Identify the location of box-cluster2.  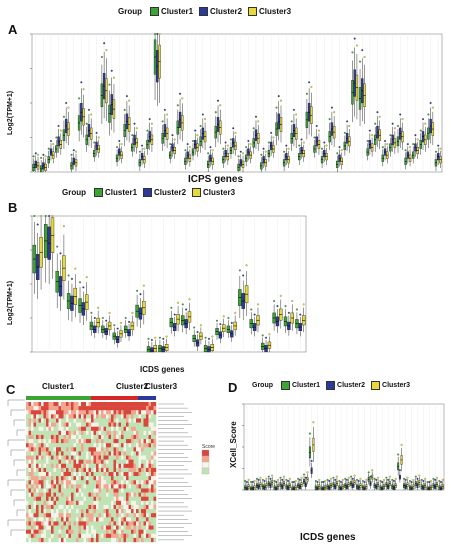
(246, 488).